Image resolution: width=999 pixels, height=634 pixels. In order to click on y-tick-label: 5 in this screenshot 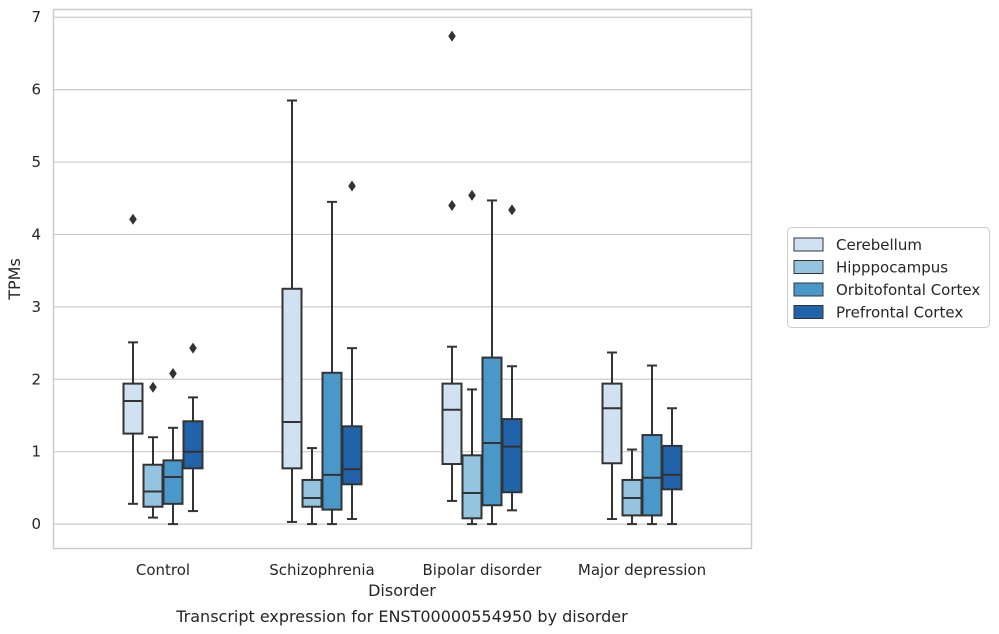, I will do `click(36, 162)`.